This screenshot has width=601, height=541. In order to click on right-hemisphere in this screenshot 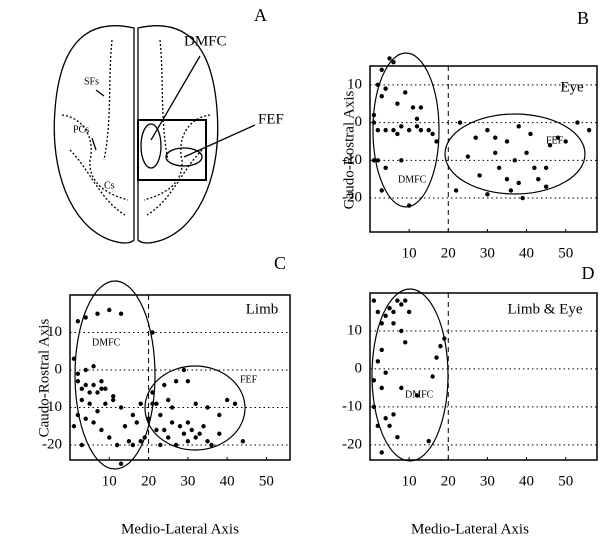, I will do `click(178, 134)`.